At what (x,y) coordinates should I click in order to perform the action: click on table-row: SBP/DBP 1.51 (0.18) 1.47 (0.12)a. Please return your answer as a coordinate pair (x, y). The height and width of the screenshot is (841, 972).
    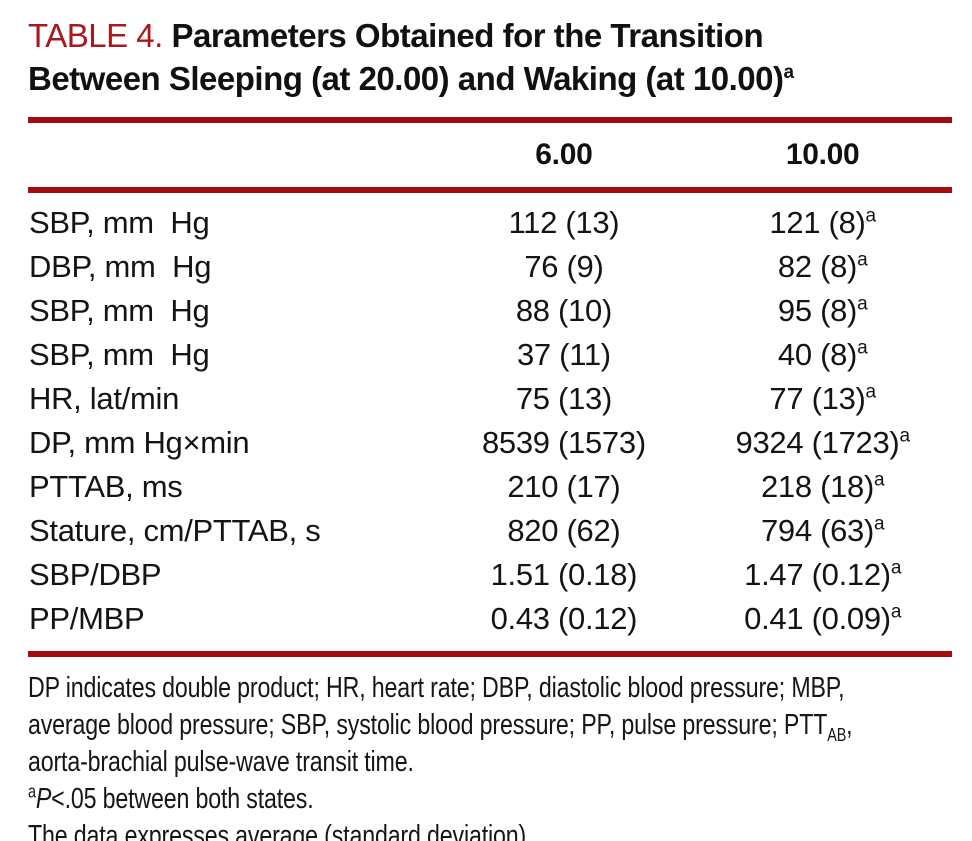
    Looking at the image, I should click on (490, 575).